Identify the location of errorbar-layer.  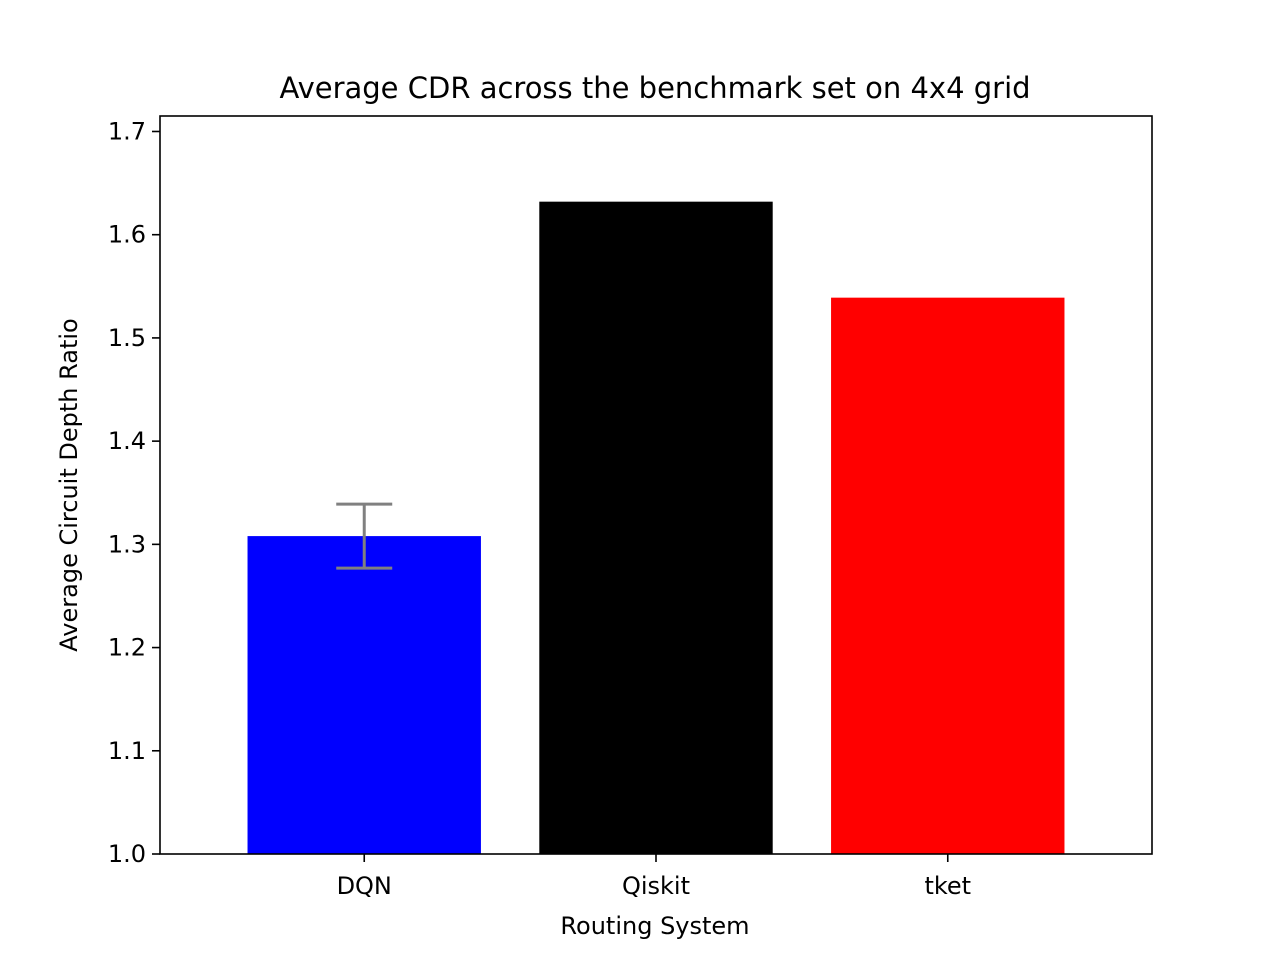
(364, 536).